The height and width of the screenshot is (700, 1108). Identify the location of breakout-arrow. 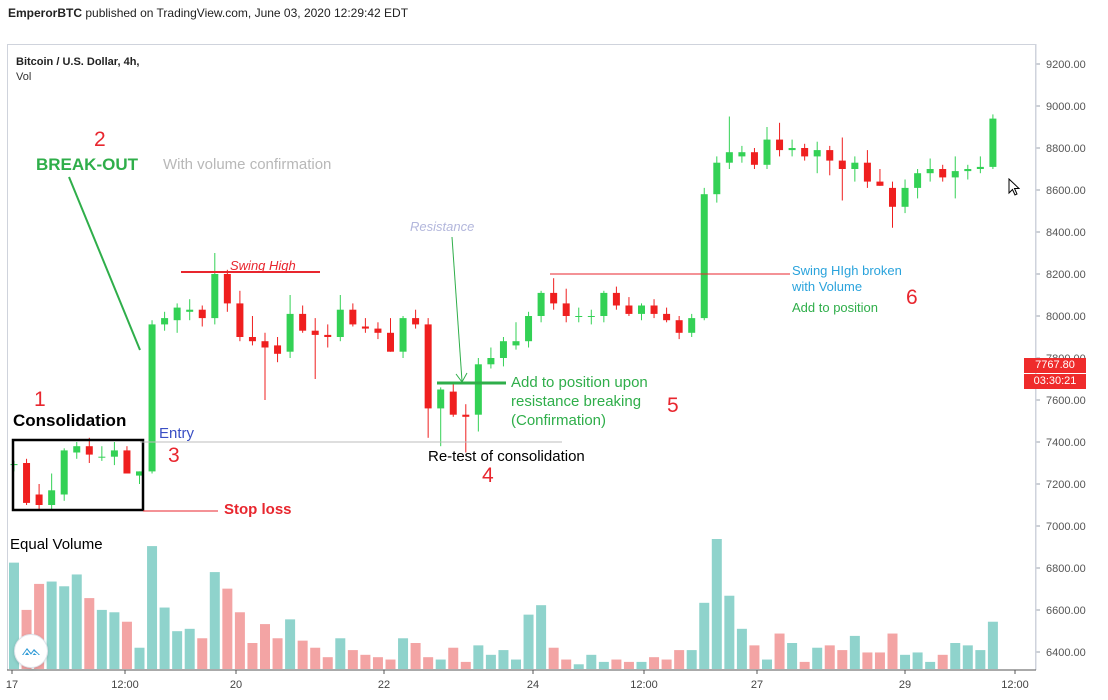
(104, 263).